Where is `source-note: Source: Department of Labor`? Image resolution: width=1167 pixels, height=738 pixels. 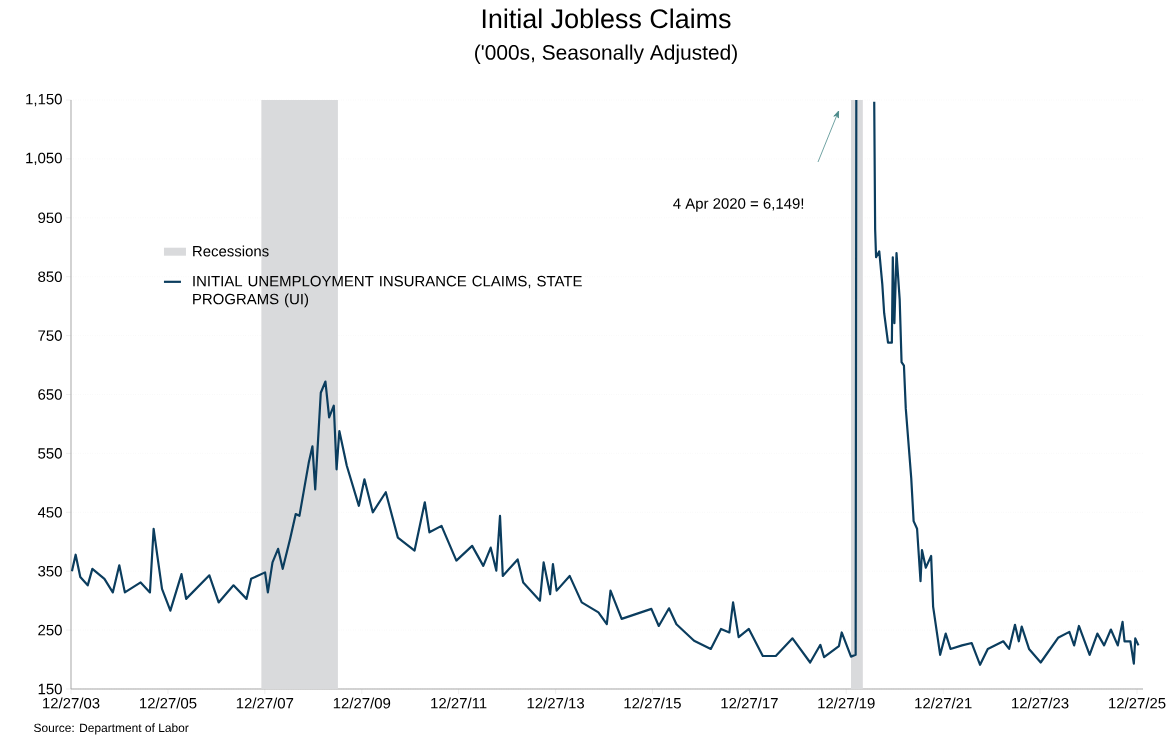
source-note: Source: Department of Labor is located at coordinates (111, 729).